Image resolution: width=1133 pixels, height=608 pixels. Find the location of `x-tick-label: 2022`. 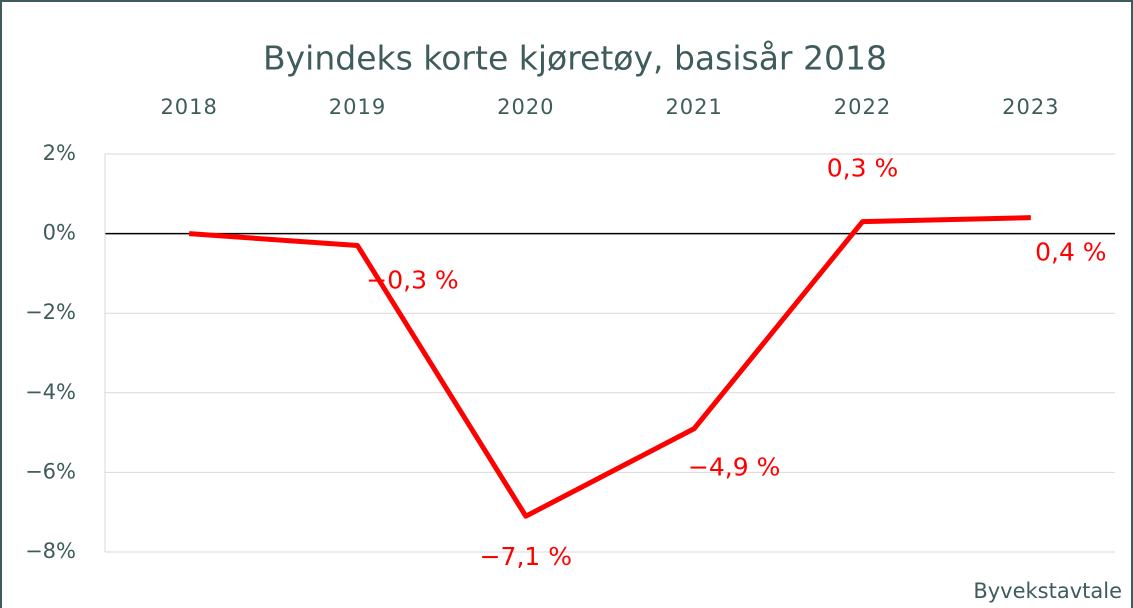

x-tick-label: 2022 is located at coordinates (862, 107).